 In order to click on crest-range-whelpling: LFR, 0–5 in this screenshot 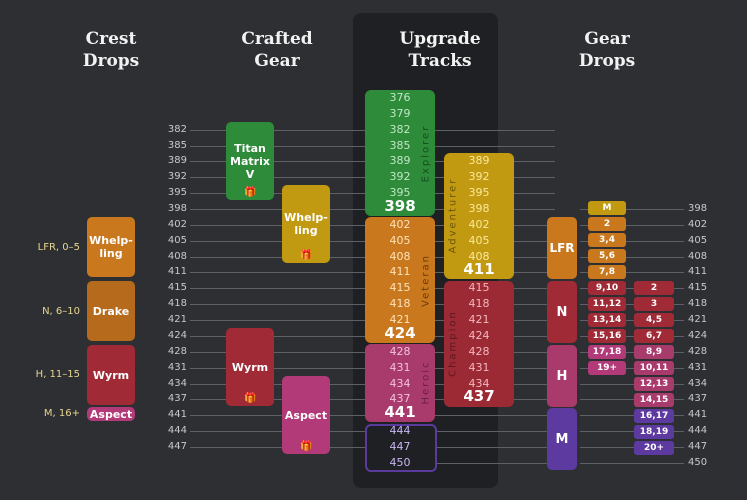, I will do `click(58, 247)`.